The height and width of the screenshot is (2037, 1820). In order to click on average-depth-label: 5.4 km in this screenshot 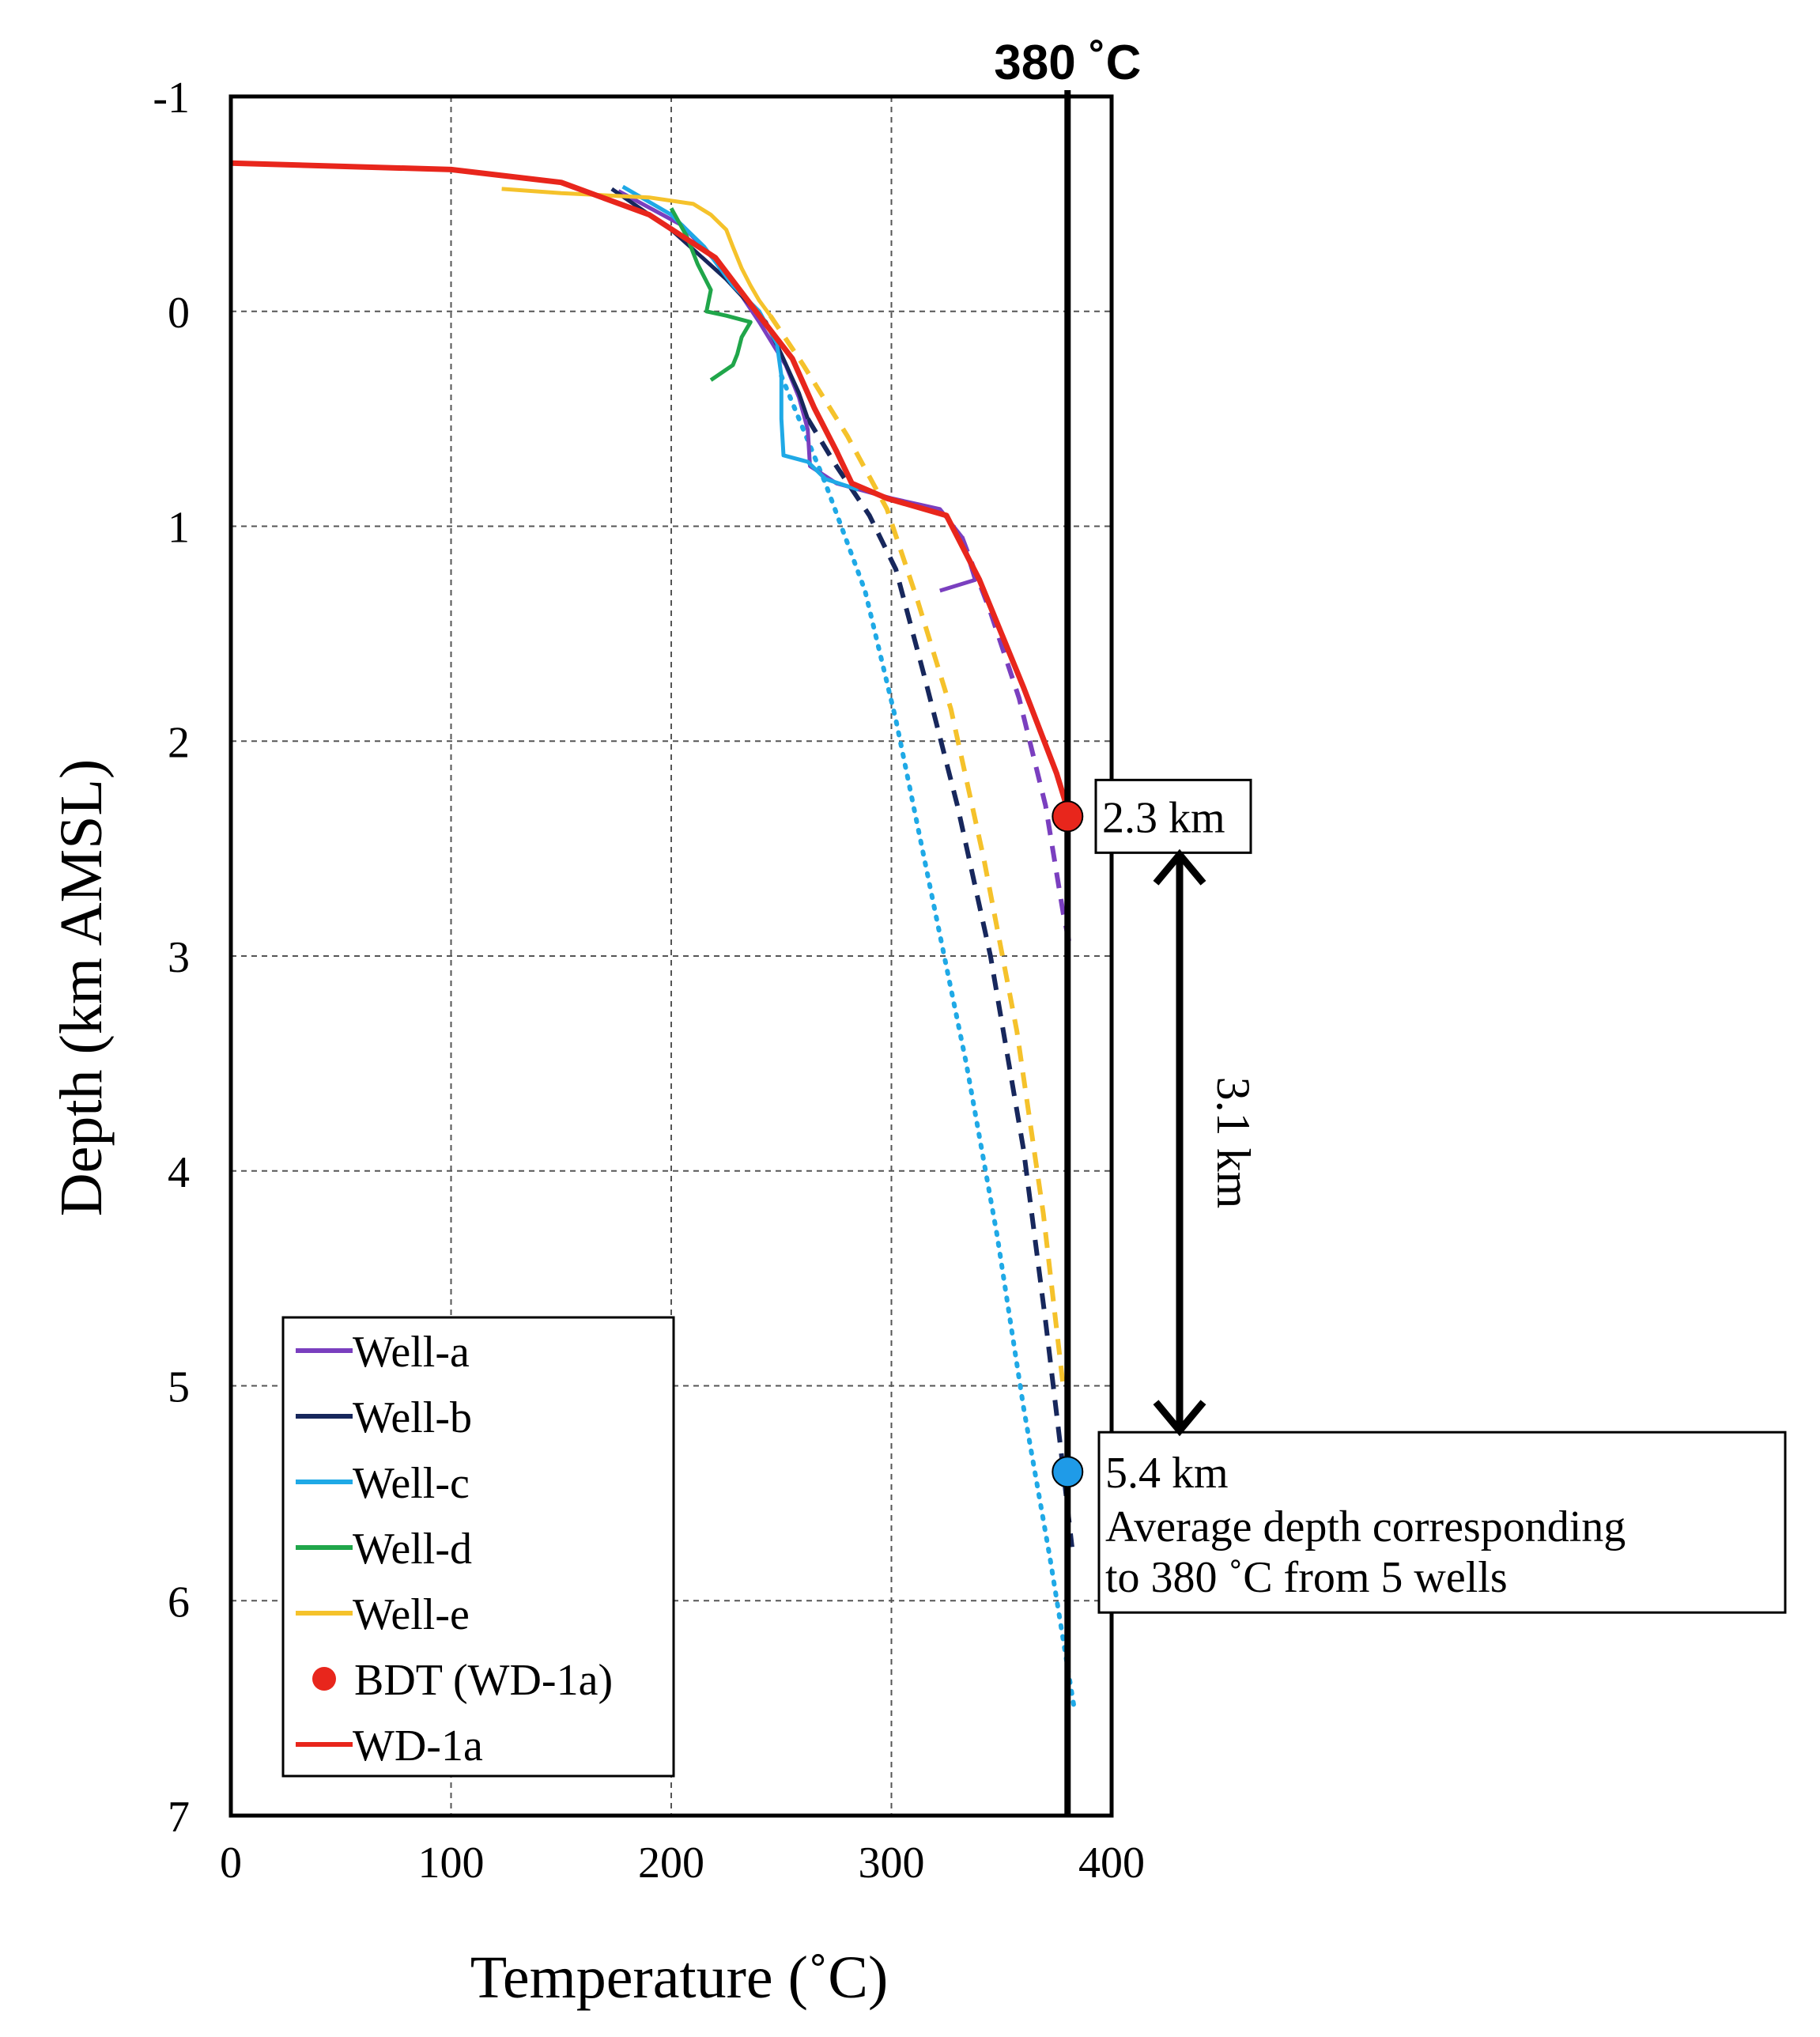, I will do `click(1167, 1473)`.